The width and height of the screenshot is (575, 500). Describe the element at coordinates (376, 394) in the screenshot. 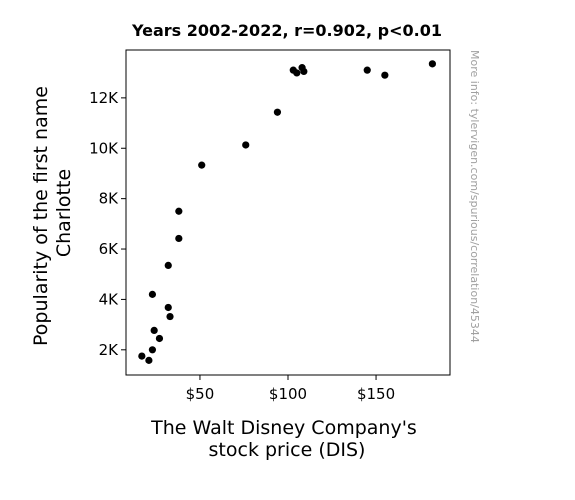

I see `x-tick-label: $150` at that location.